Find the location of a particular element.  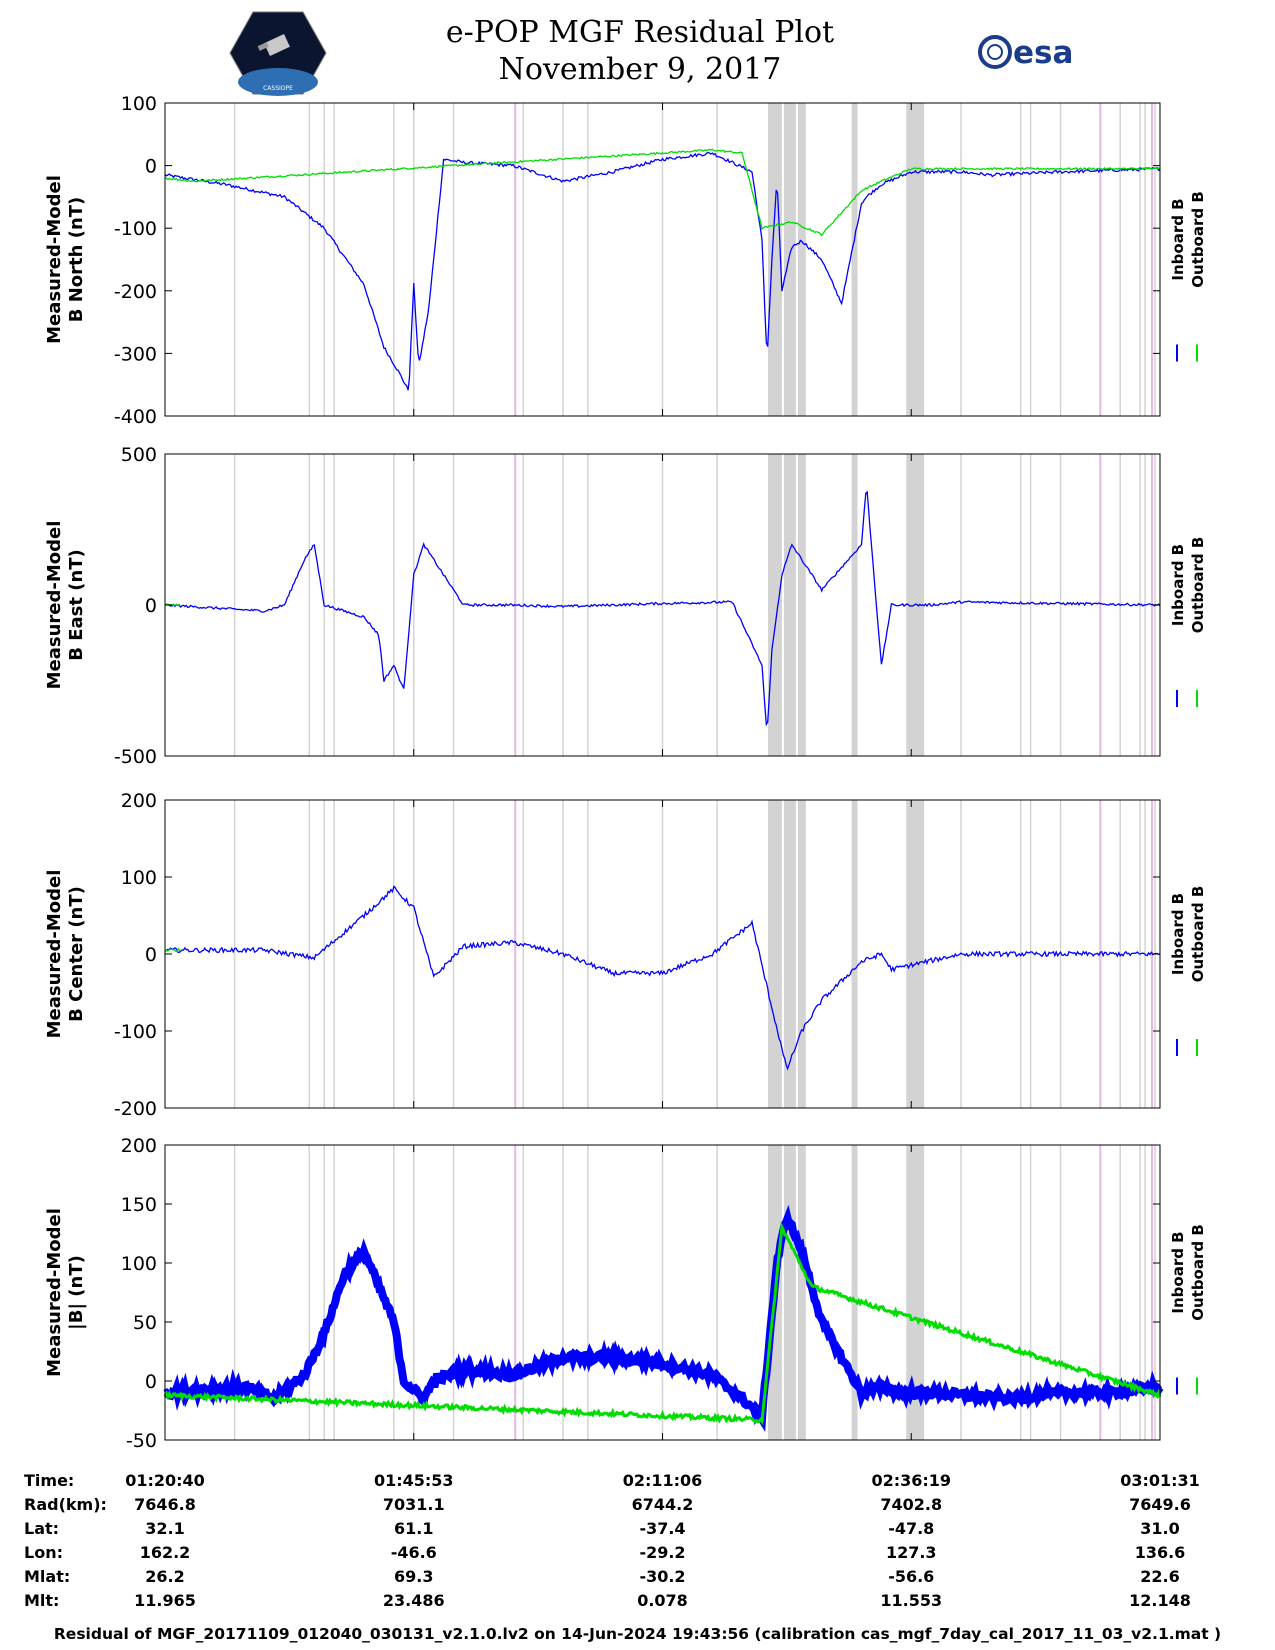

ephemeris-cell: 26.2 is located at coordinates (164, 1576).